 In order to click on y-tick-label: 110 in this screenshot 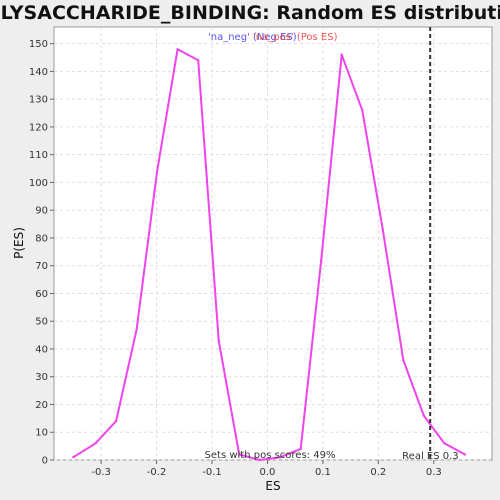, I will do `click(38, 155)`.